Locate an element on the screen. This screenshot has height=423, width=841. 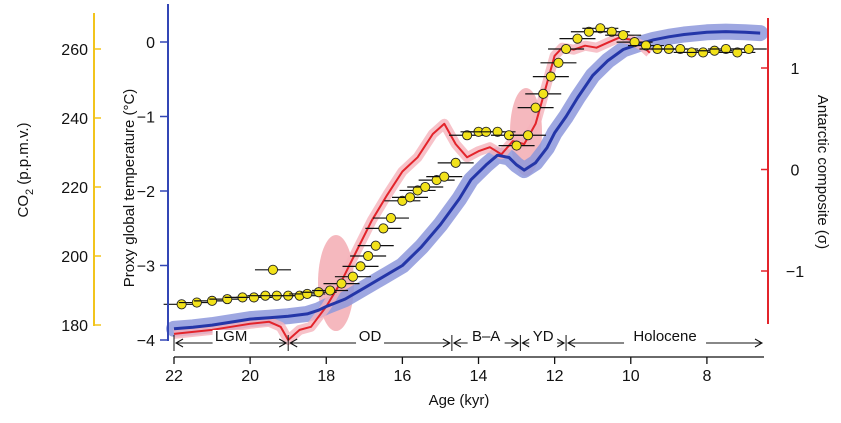
temperature-tick-label: −1 is located at coordinates (146, 118).